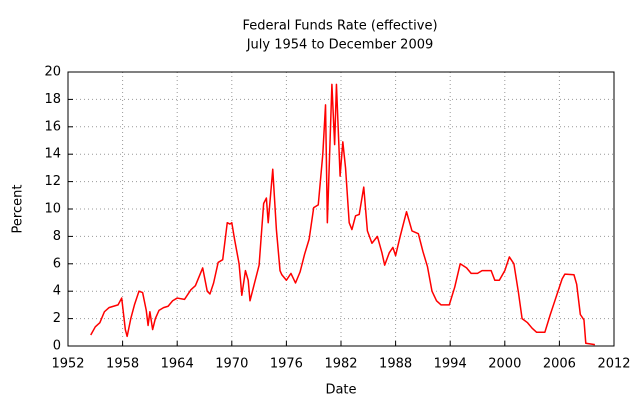 Image resolution: width=640 pixels, height=404 pixels. Describe the element at coordinates (52, 181) in the screenshot. I see `y-tick-label: 12` at that location.